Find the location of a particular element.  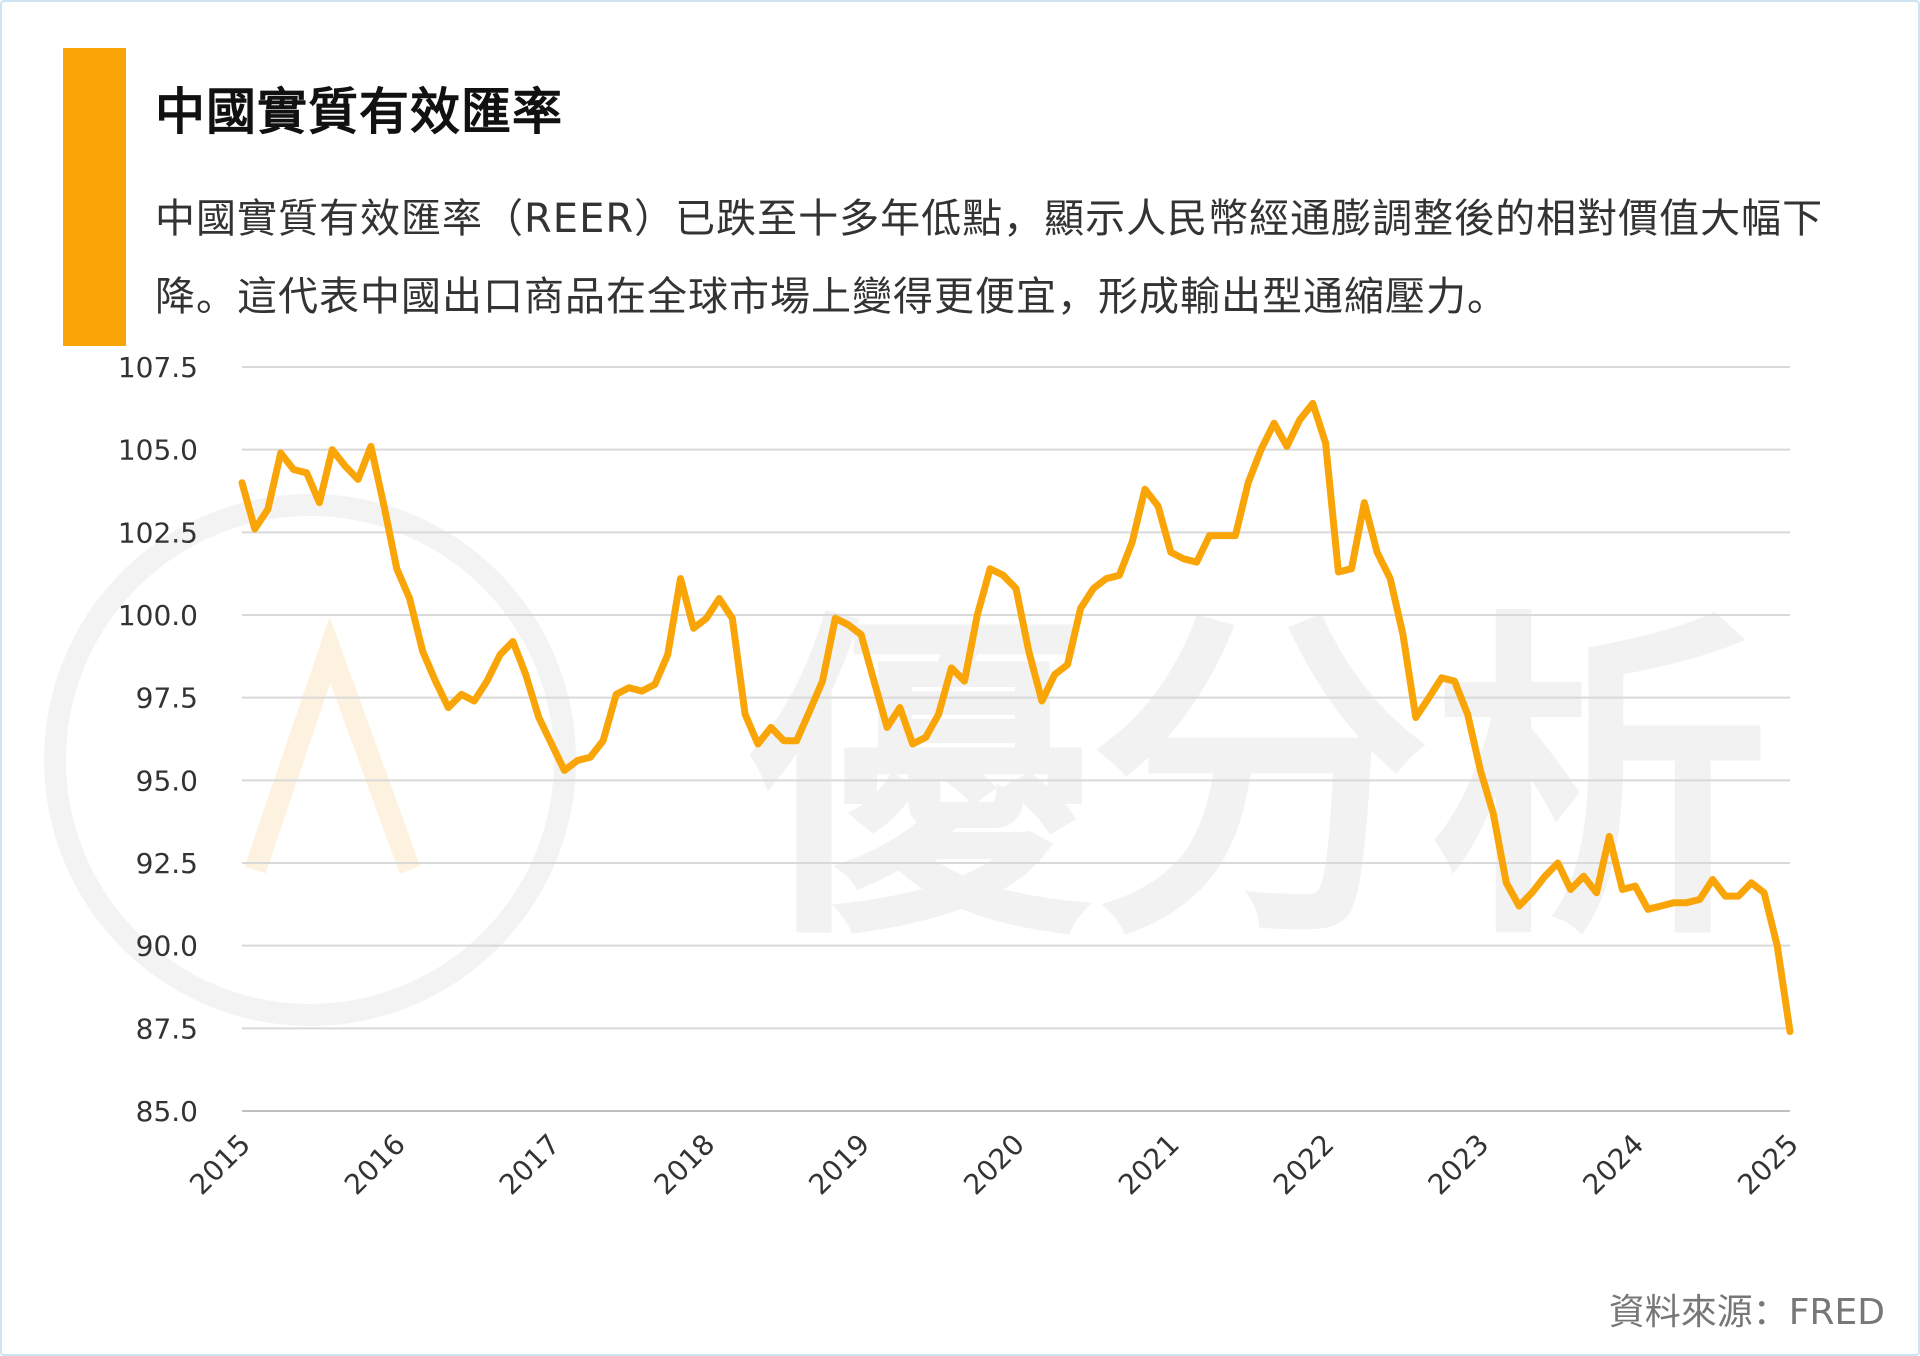

y-tick-label: 105.0 is located at coordinates (158, 450).